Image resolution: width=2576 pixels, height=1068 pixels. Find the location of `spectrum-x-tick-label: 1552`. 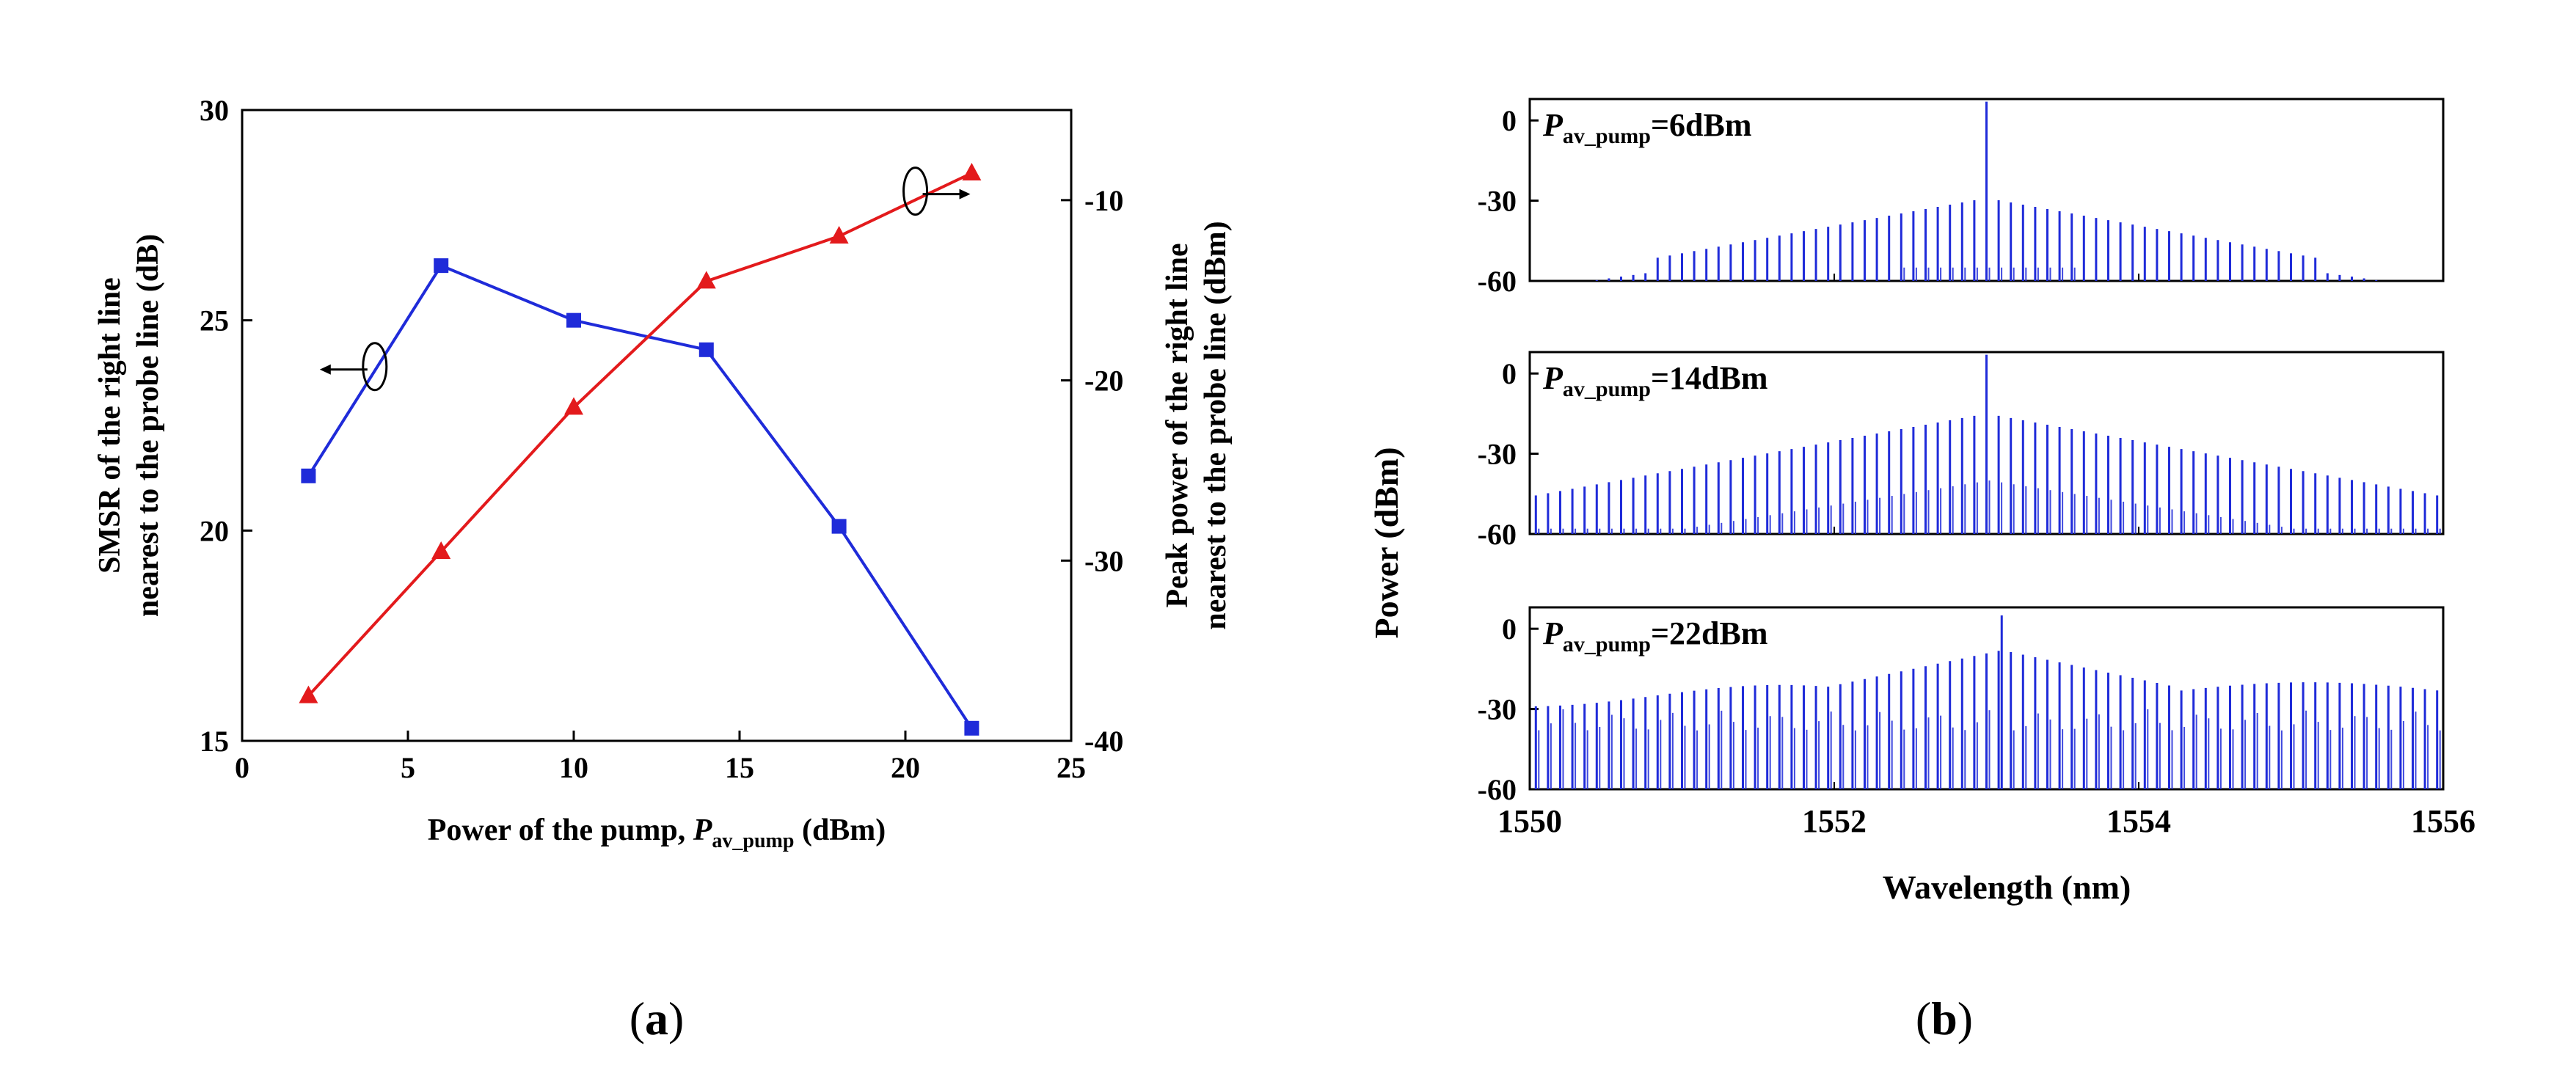

spectrum-x-tick-label: 1552 is located at coordinates (1835, 821).